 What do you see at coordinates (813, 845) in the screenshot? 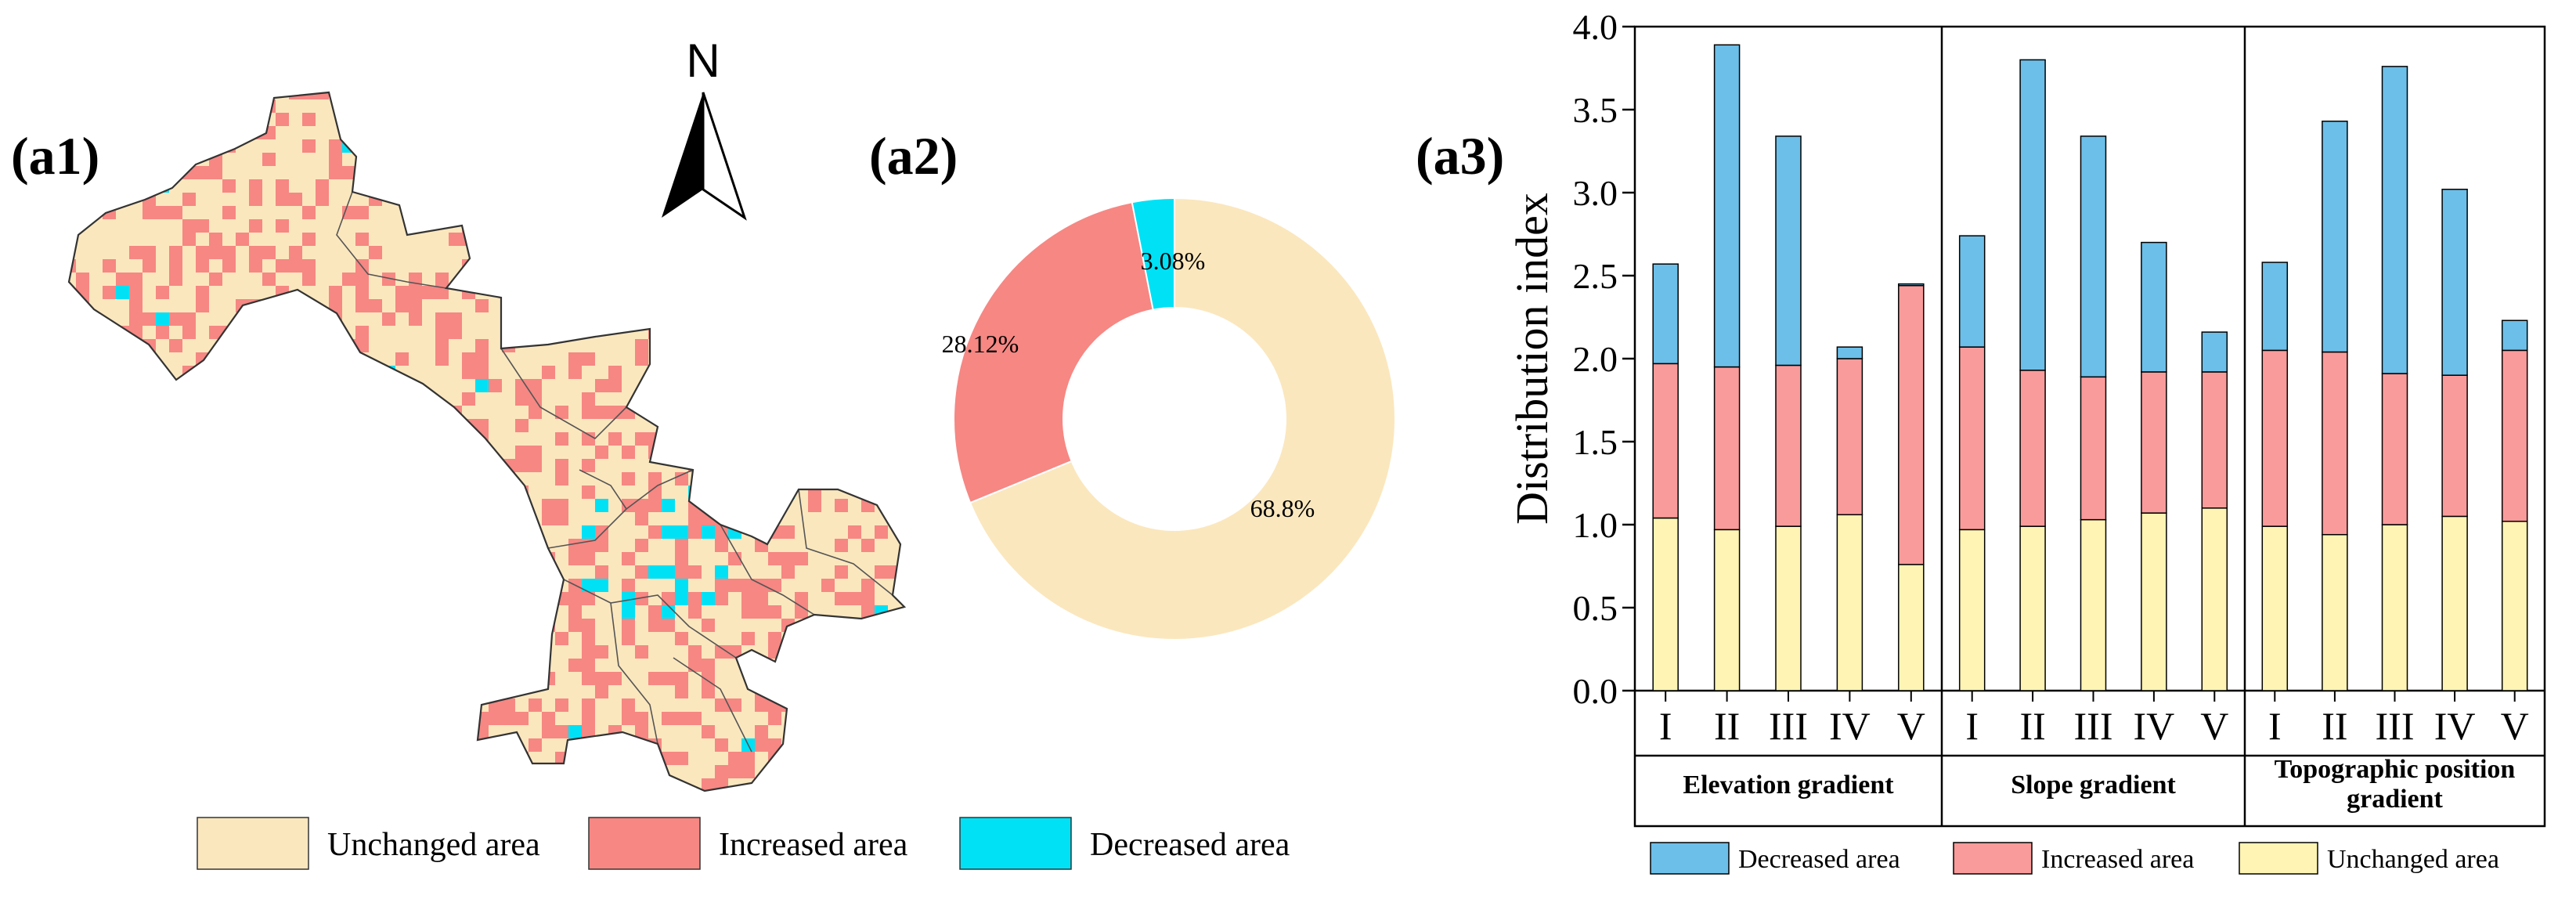
I see `map-legend-label-increased: Increased area` at bounding box center [813, 845].